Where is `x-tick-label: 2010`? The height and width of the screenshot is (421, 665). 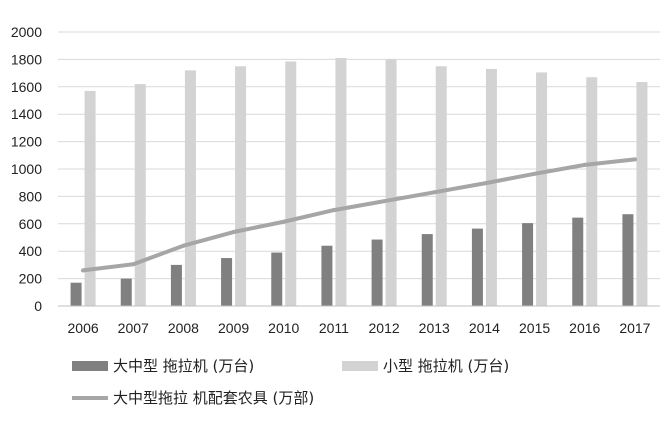 x-tick-label: 2010 is located at coordinates (283, 328).